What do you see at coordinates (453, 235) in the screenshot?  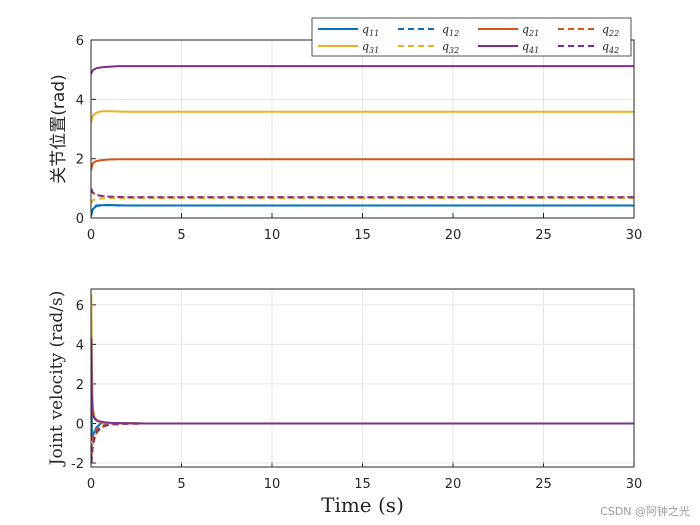 I see `top-x-tick-label: 20` at bounding box center [453, 235].